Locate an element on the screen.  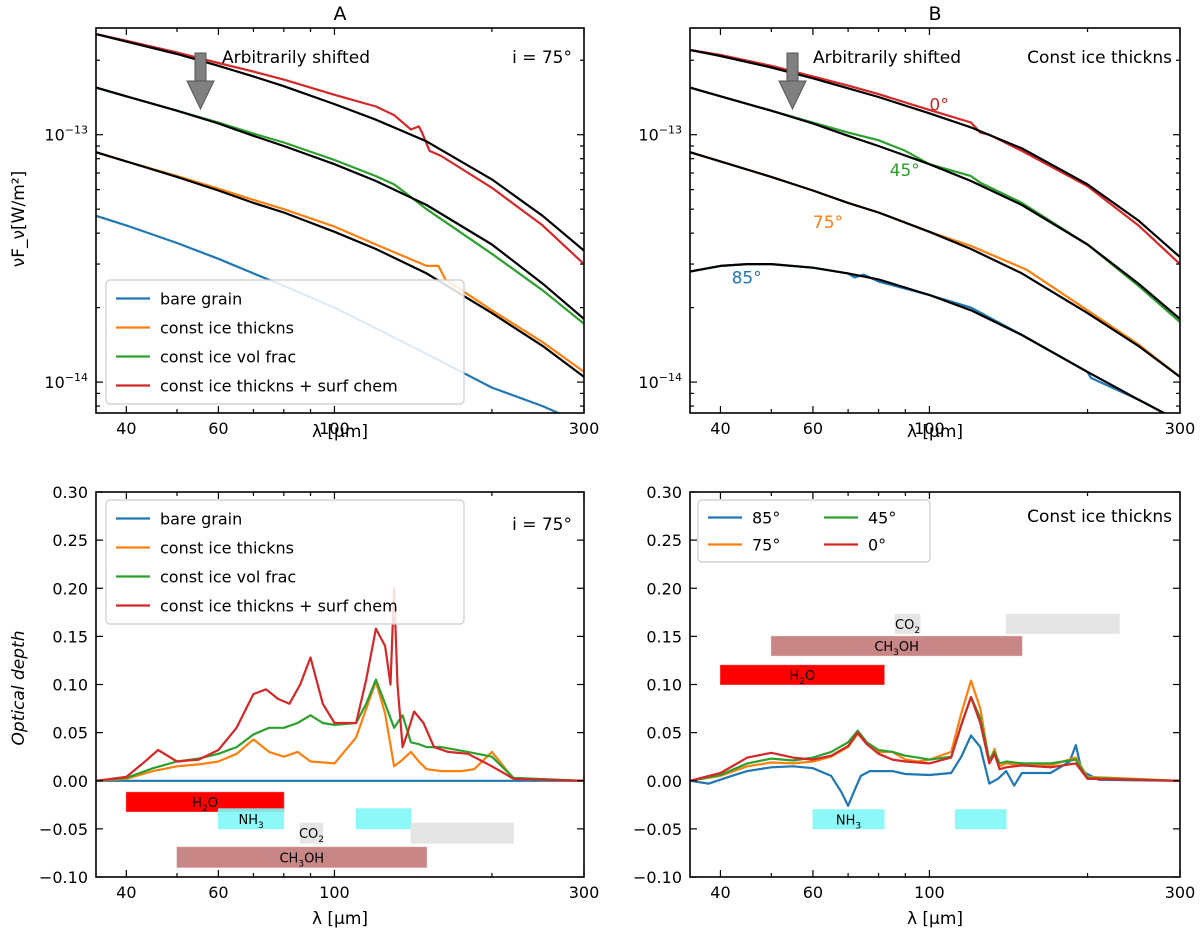
series-line-45- is located at coordinates (935, 204).